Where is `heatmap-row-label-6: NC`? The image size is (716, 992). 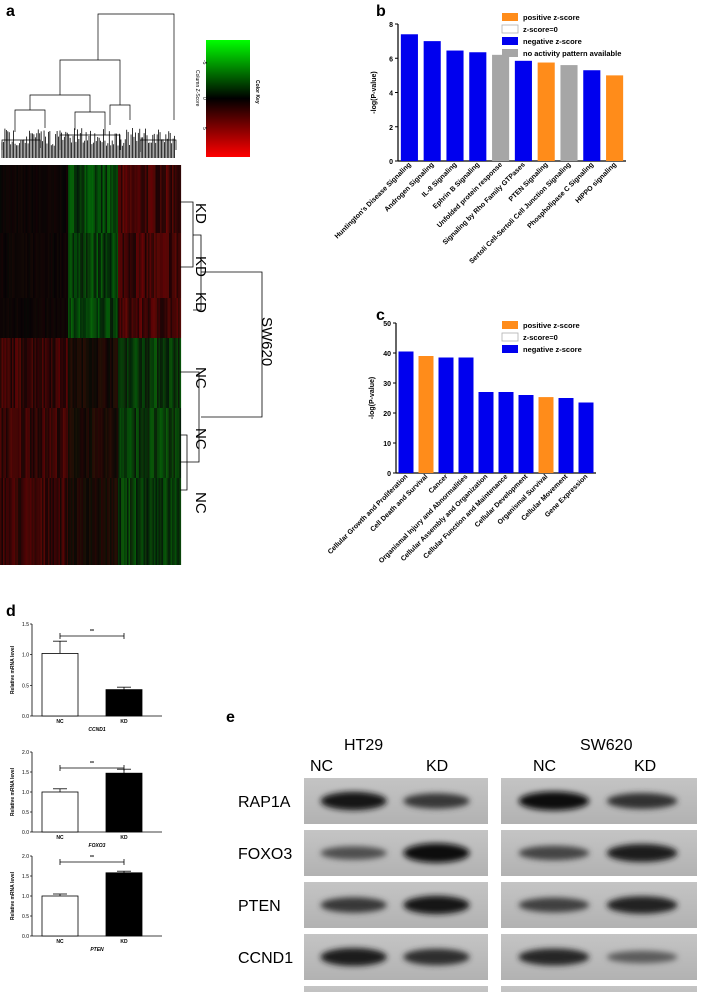 heatmap-row-label-6: NC is located at coordinates (200, 503).